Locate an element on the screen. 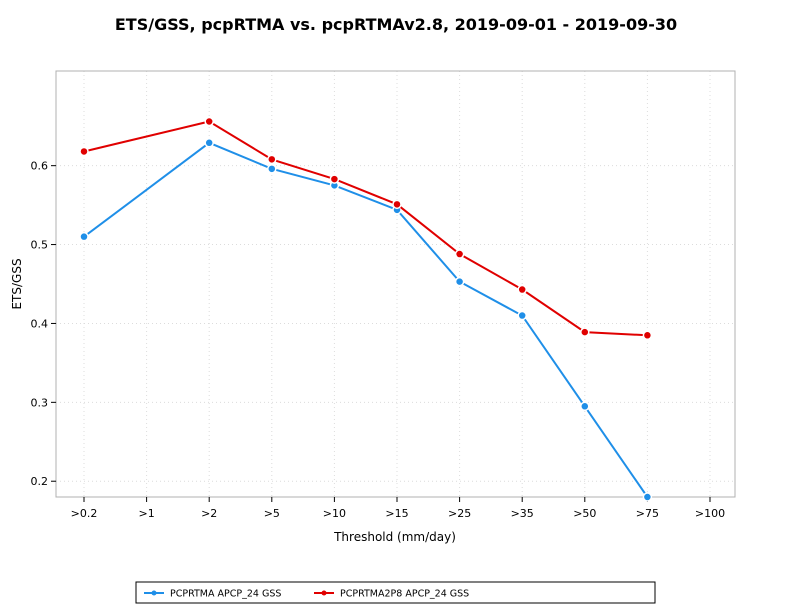 This screenshot has height=616, width=792. y-tick-label: 0.2 is located at coordinates (40, 481).